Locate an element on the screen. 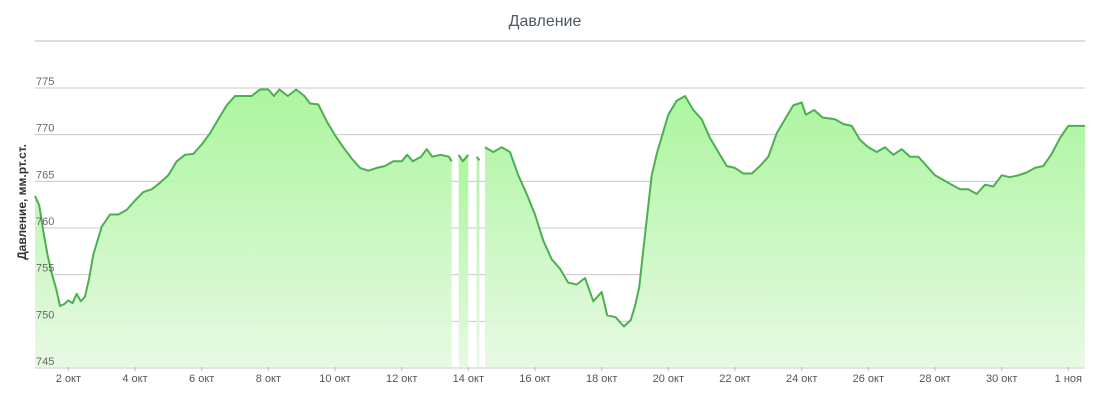 Image resolution: width=1102 pixels, height=407 pixels. x-tick-label: 30 окт is located at coordinates (1001, 379).